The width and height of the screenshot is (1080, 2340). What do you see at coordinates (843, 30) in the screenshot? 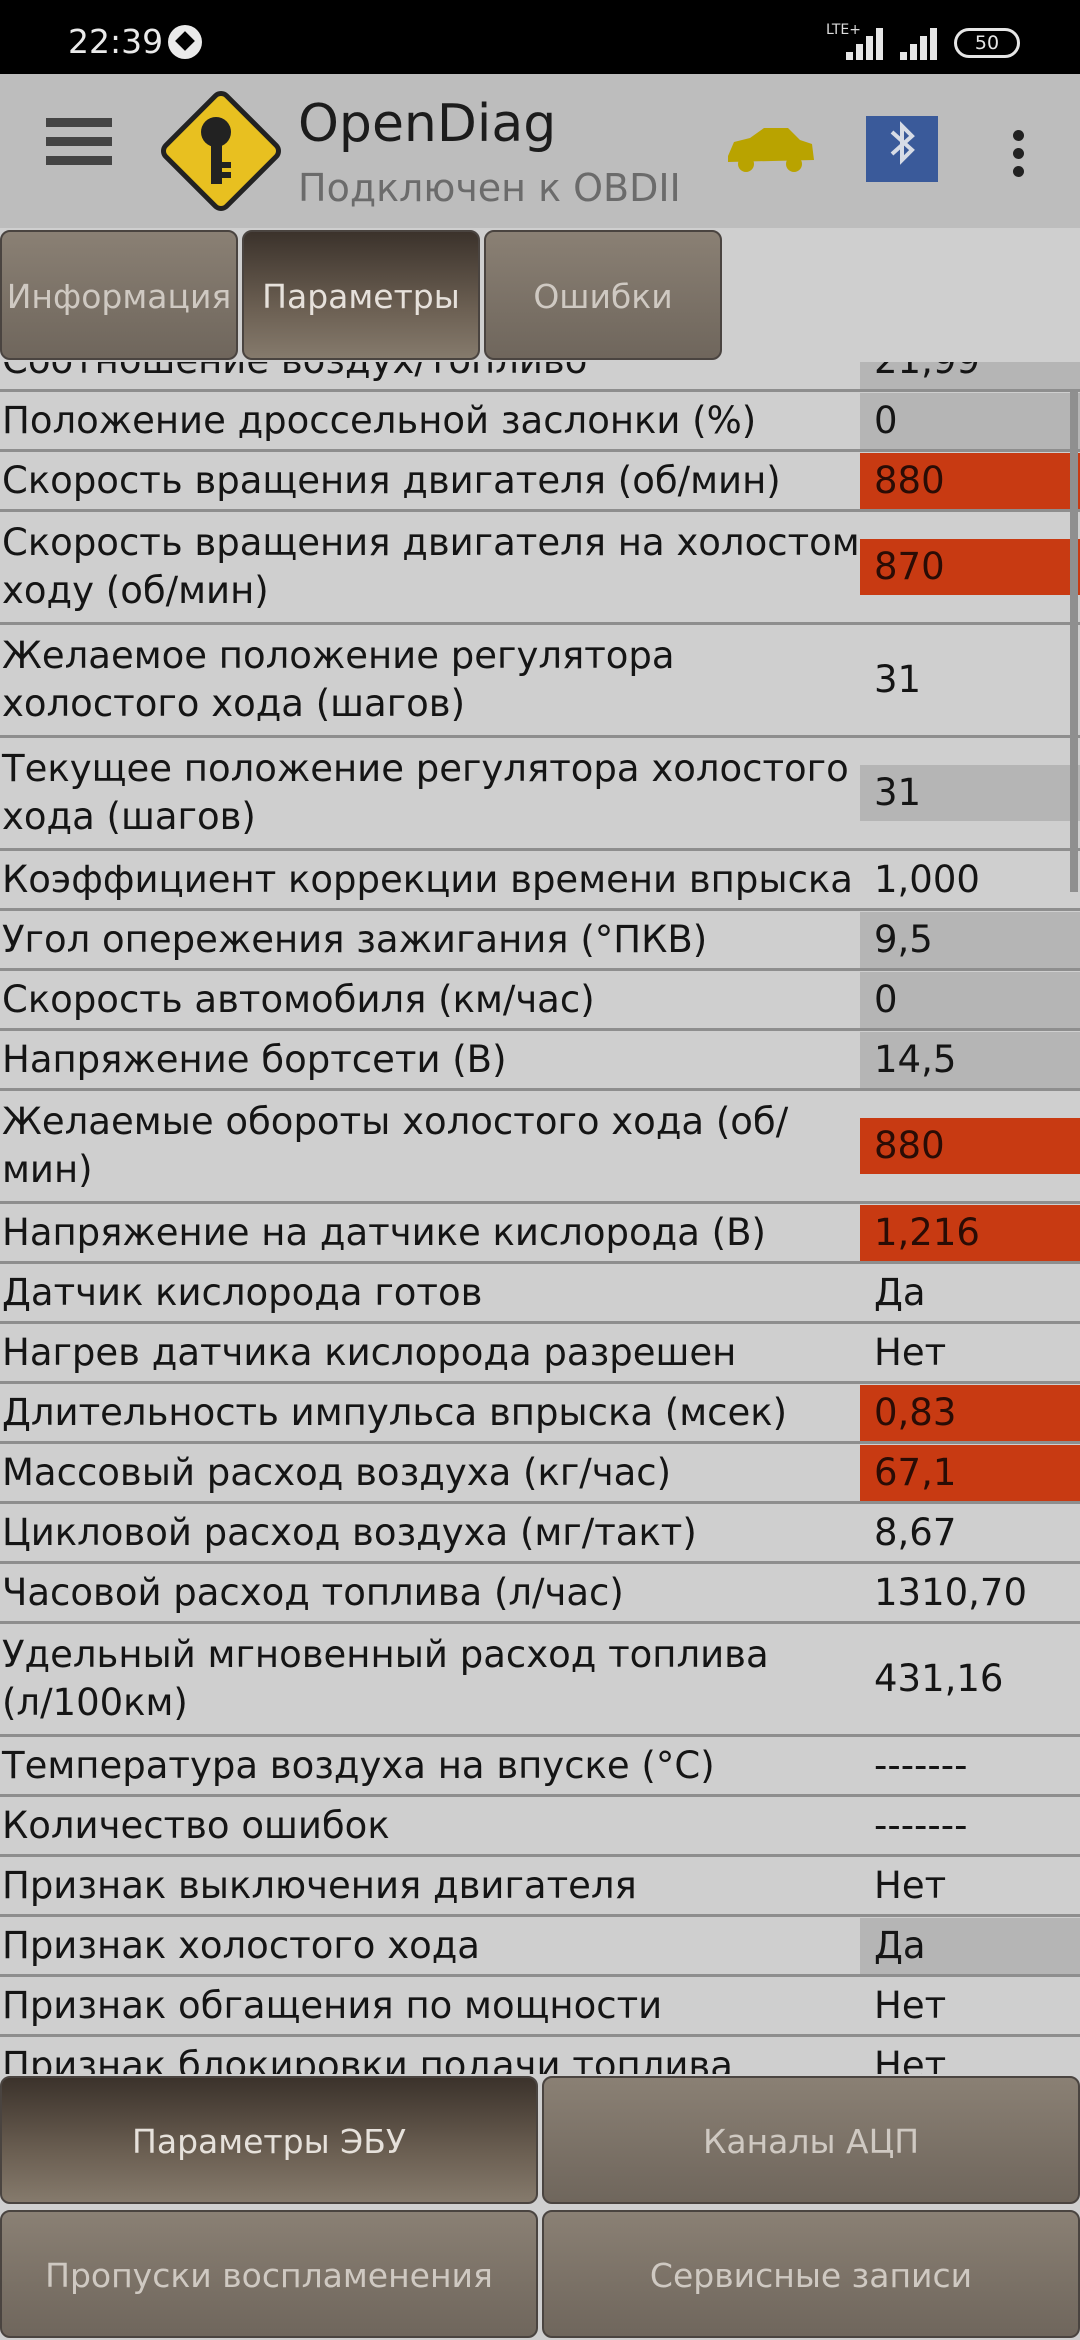
I see `network-type: LTE+` at bounding box center [843, 30].